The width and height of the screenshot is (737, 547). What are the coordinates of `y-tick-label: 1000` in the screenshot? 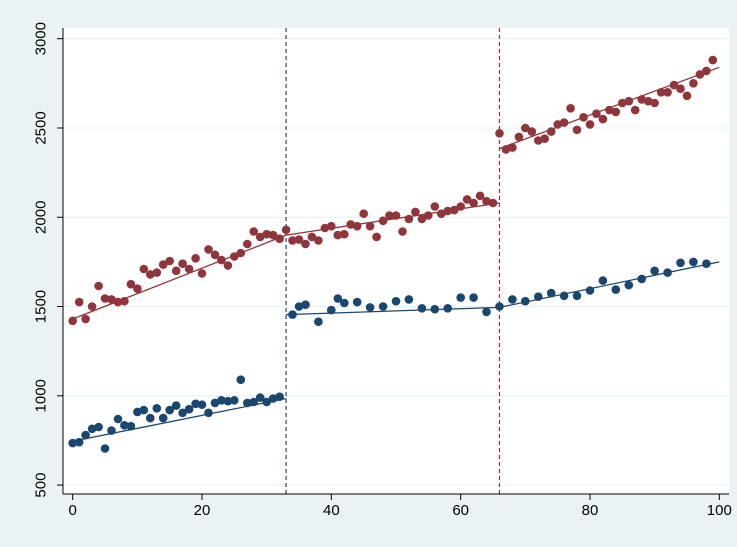 It's located at (41, 395).